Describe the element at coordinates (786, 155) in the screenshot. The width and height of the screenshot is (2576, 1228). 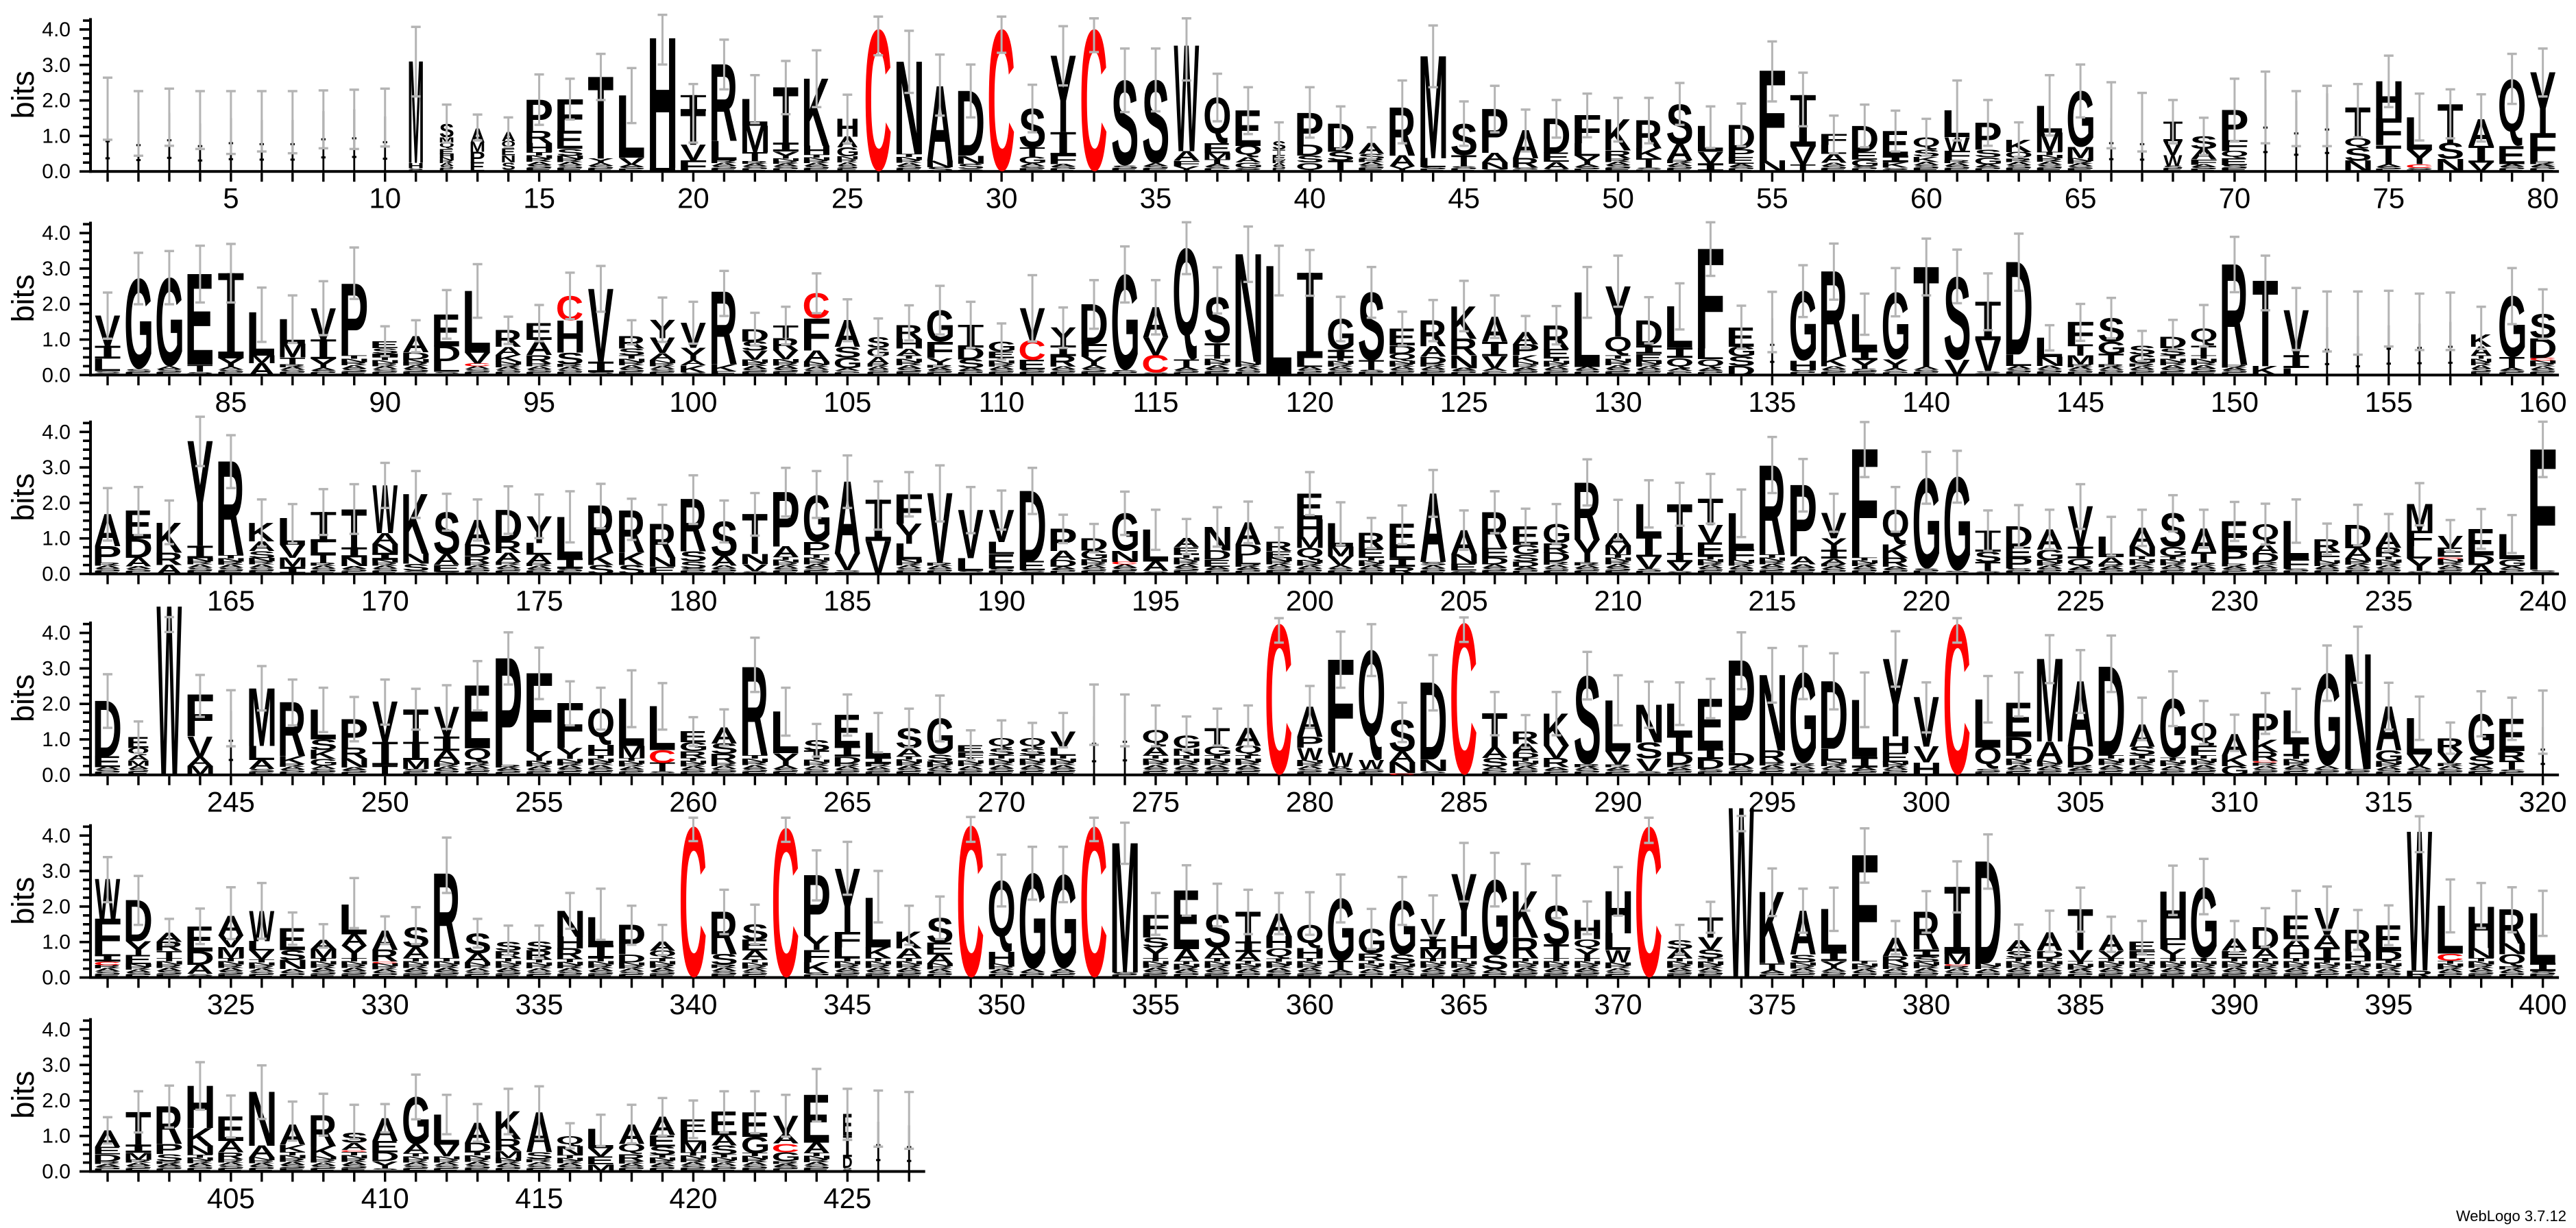
I see `svg-text: Y` at that location.